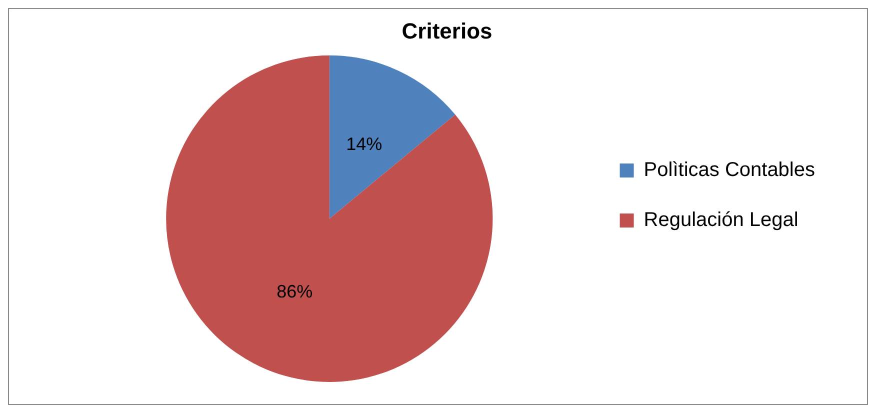 This screenshot has width=876, height=413. Describe the element at coordinates (729, 170) in the screenshot. I see `legend-label: Polìticas Contables` at that location.